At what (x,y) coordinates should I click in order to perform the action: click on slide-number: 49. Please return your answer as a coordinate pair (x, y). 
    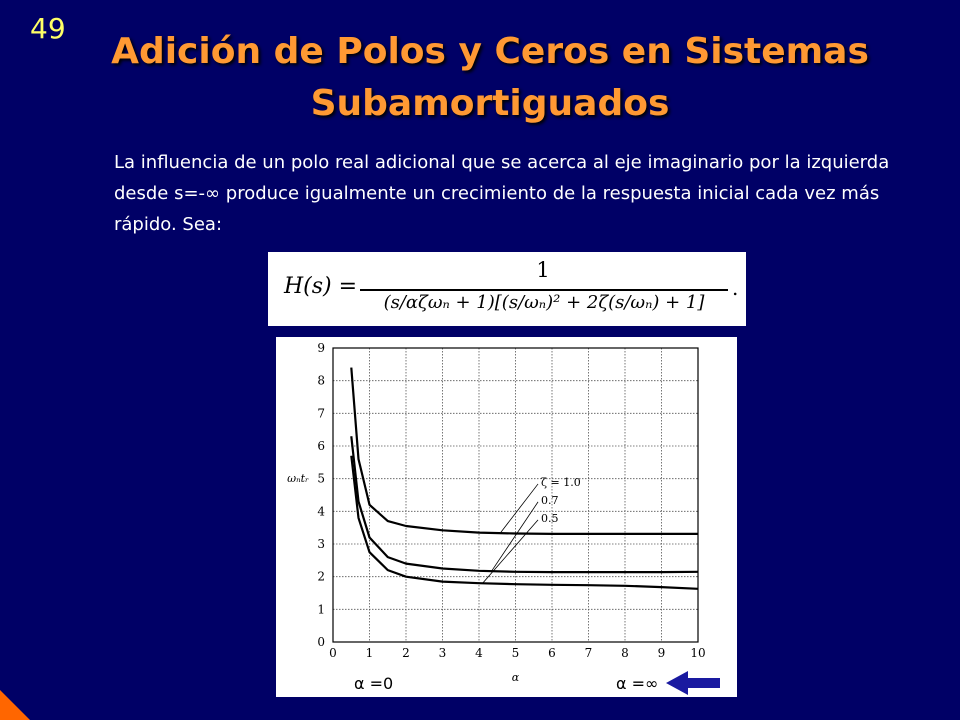
    Looking at the image, I should click on (48, 28).